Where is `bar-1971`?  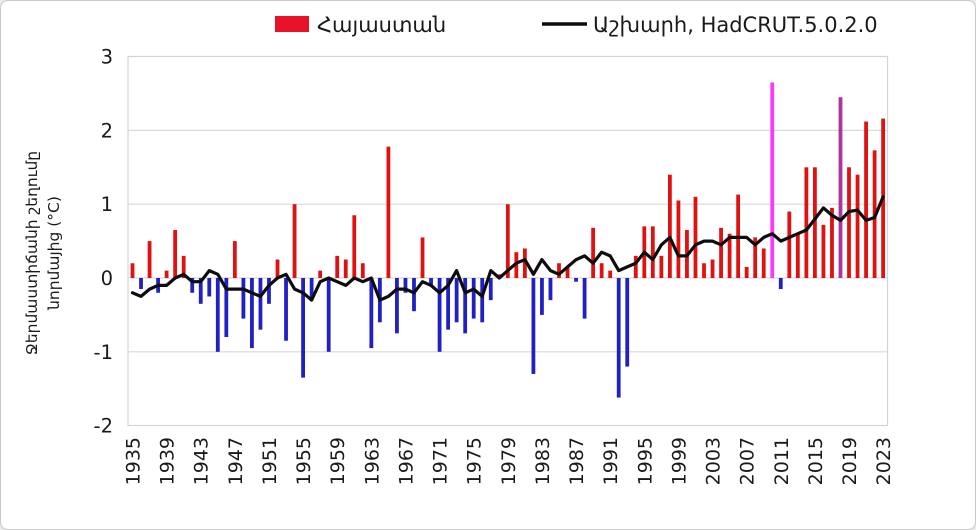 bar-1971 is located at coordinates (439, 315).